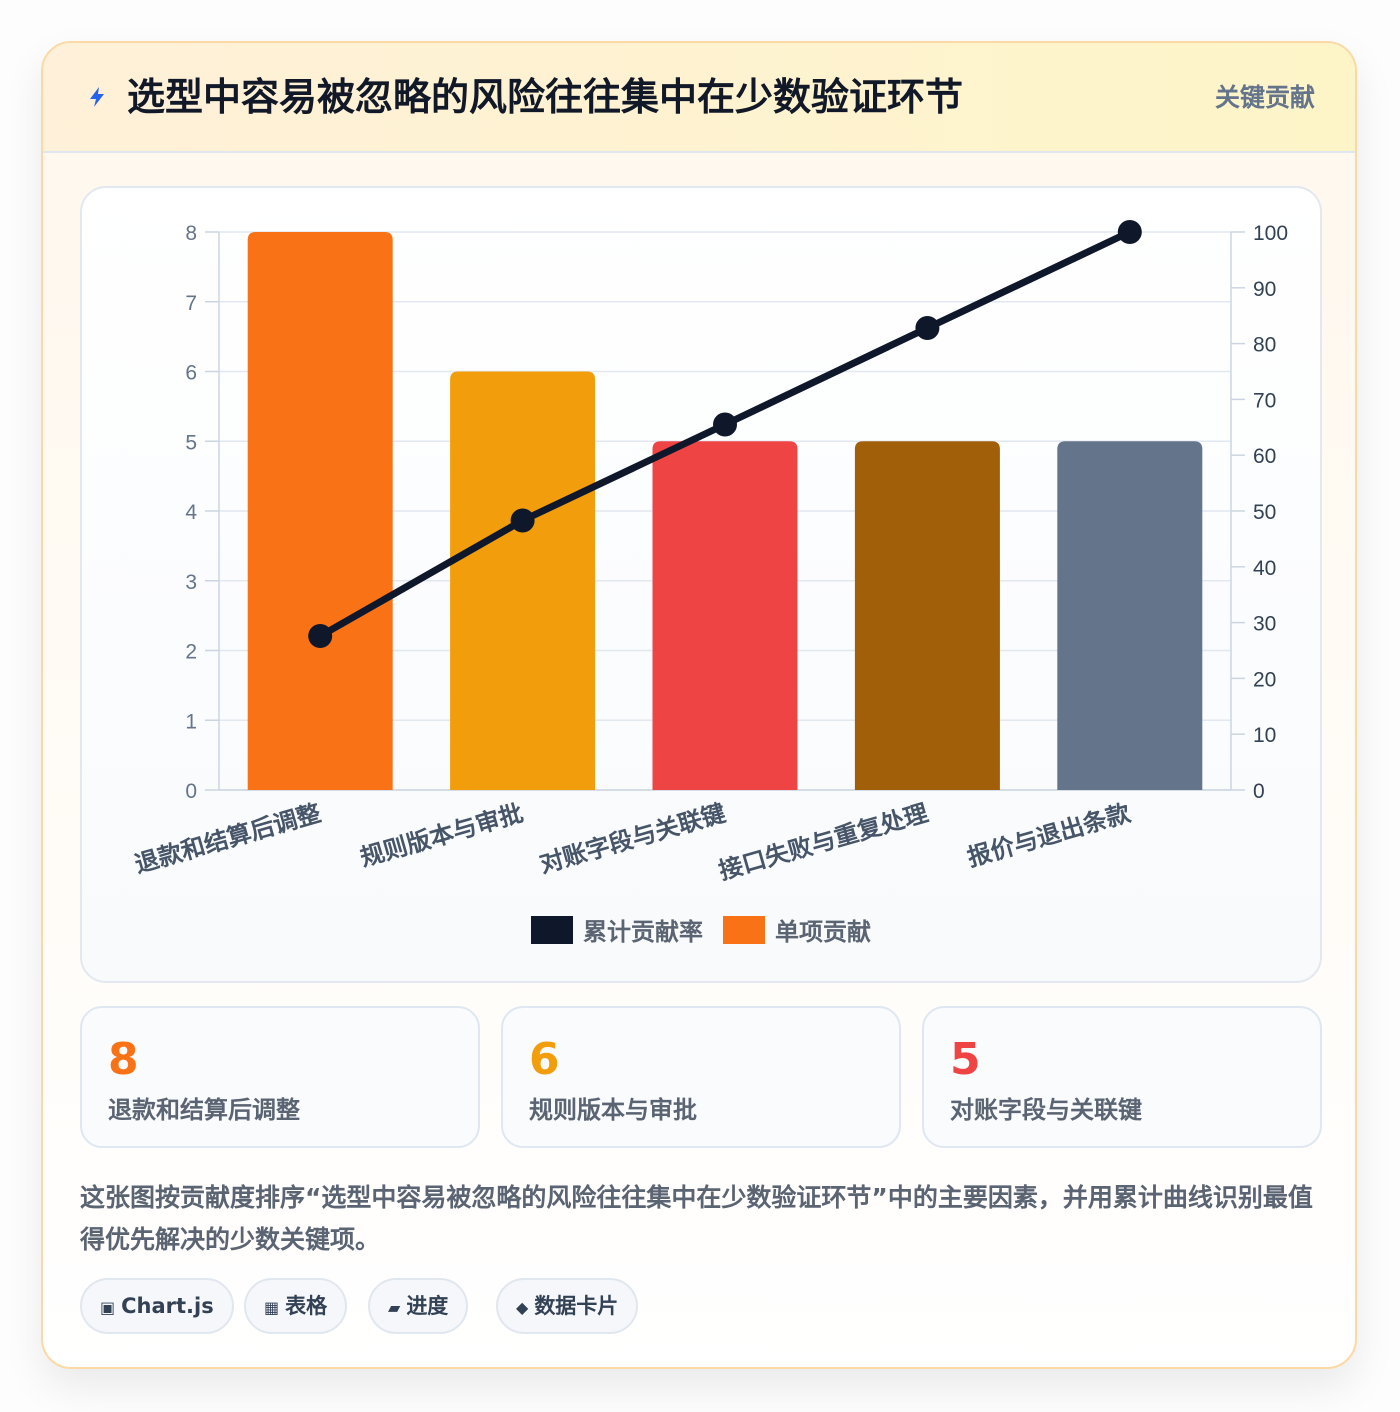 Image resolution: width=1400 pixels, height=1412 pixels. What do you see at coordinates (123, 1059) in the screenshot?
I see `stat-value: 8` at bounding box center [123, 1059].